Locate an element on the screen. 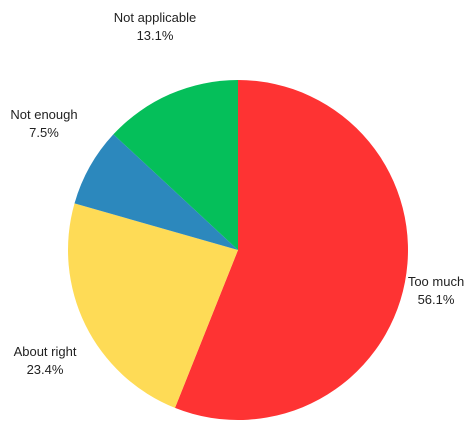  label-not-applicable-value: 13.1% is located at coordinates (155, 35).